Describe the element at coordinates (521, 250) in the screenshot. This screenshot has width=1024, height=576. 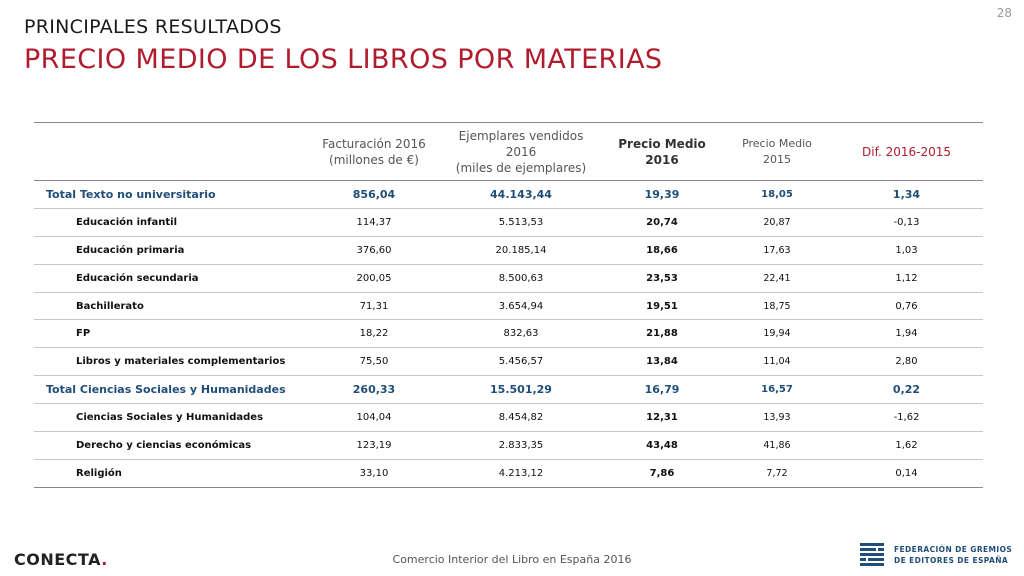
I see `cell-ejemplares: 20.185,14` at that location.